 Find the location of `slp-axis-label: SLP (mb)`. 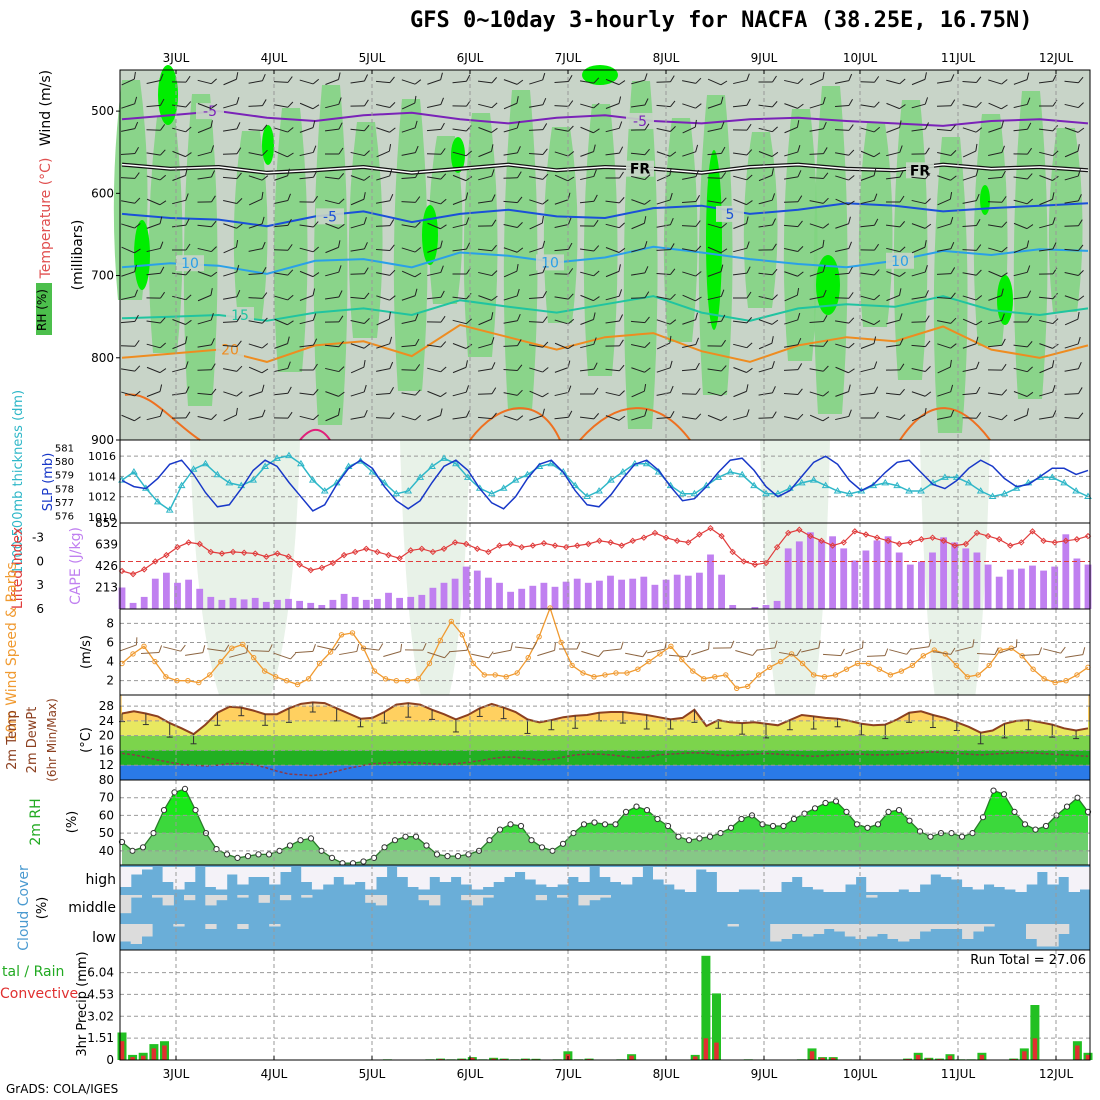

slp-axis-label: SLP (mb) is located at coordinates (48, 482).